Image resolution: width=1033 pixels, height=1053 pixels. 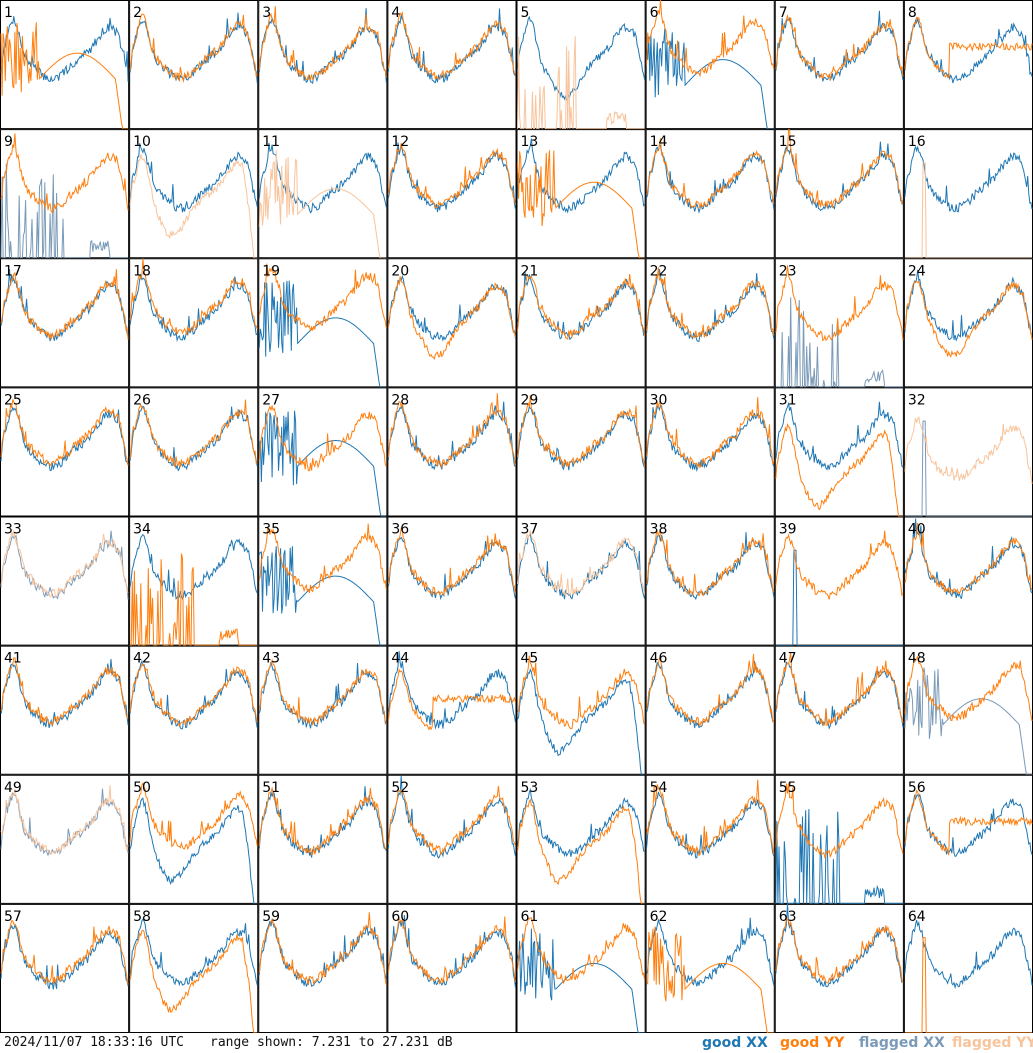 What do you see at coordinates (530, 400) in the screenshot?
I see `panel-label: 29` at bounding box center [530, 400].